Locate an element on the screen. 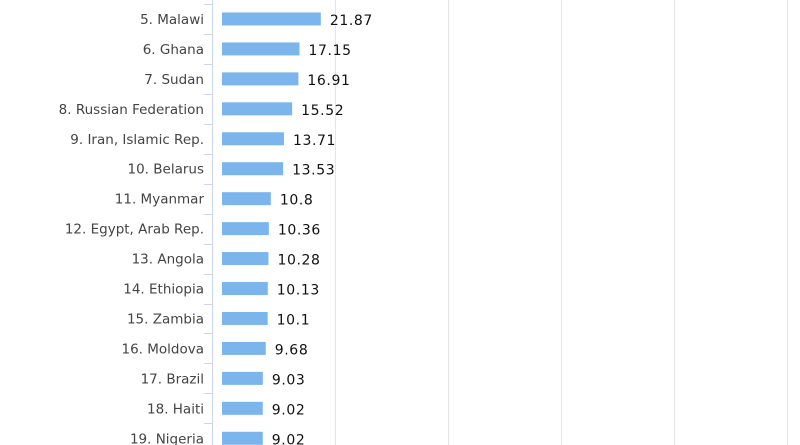  category-label: 6. Ghana is located at coordinates (173, 50).